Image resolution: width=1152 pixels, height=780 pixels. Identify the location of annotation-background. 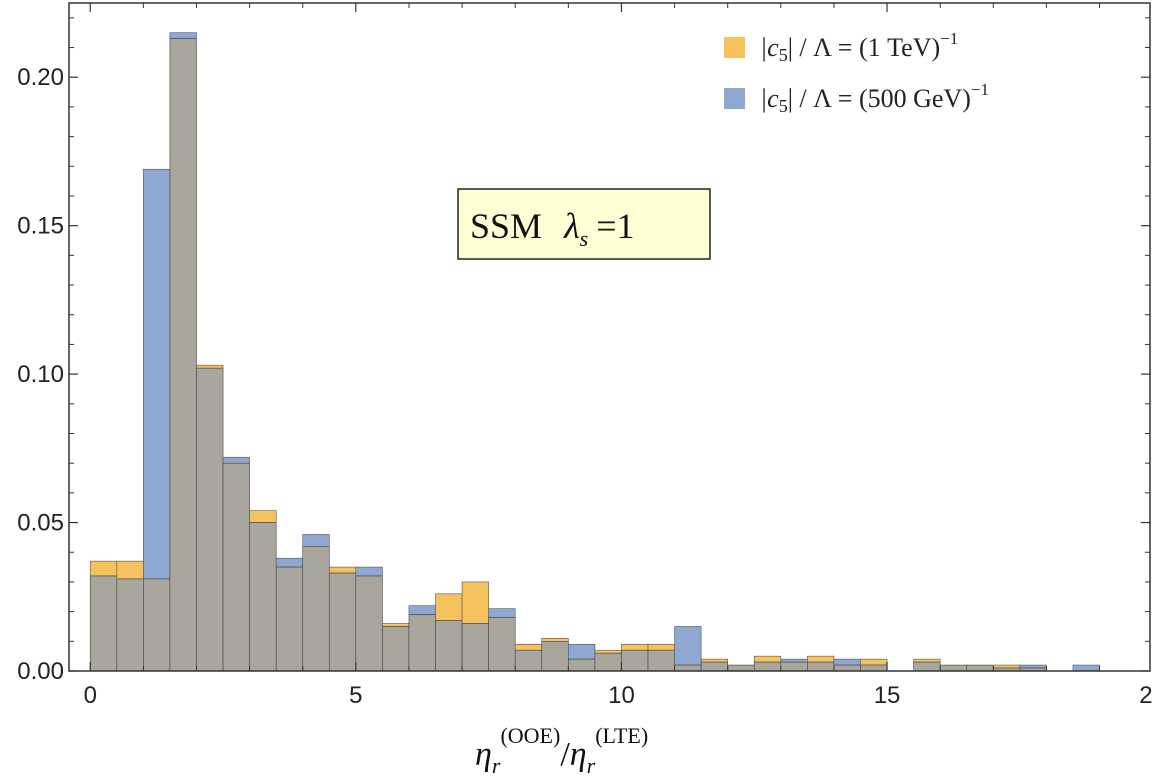
(584, 224).